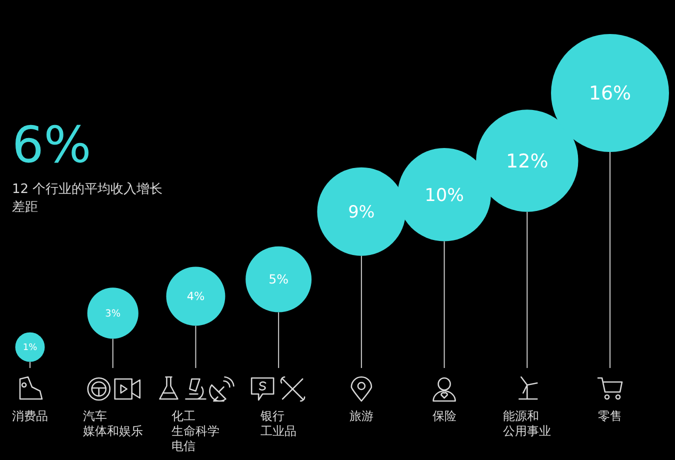  What do you see at coordinates (527, 431) in the screenshot?
I see `text: 公用事业` at bounding box center [527, 431].